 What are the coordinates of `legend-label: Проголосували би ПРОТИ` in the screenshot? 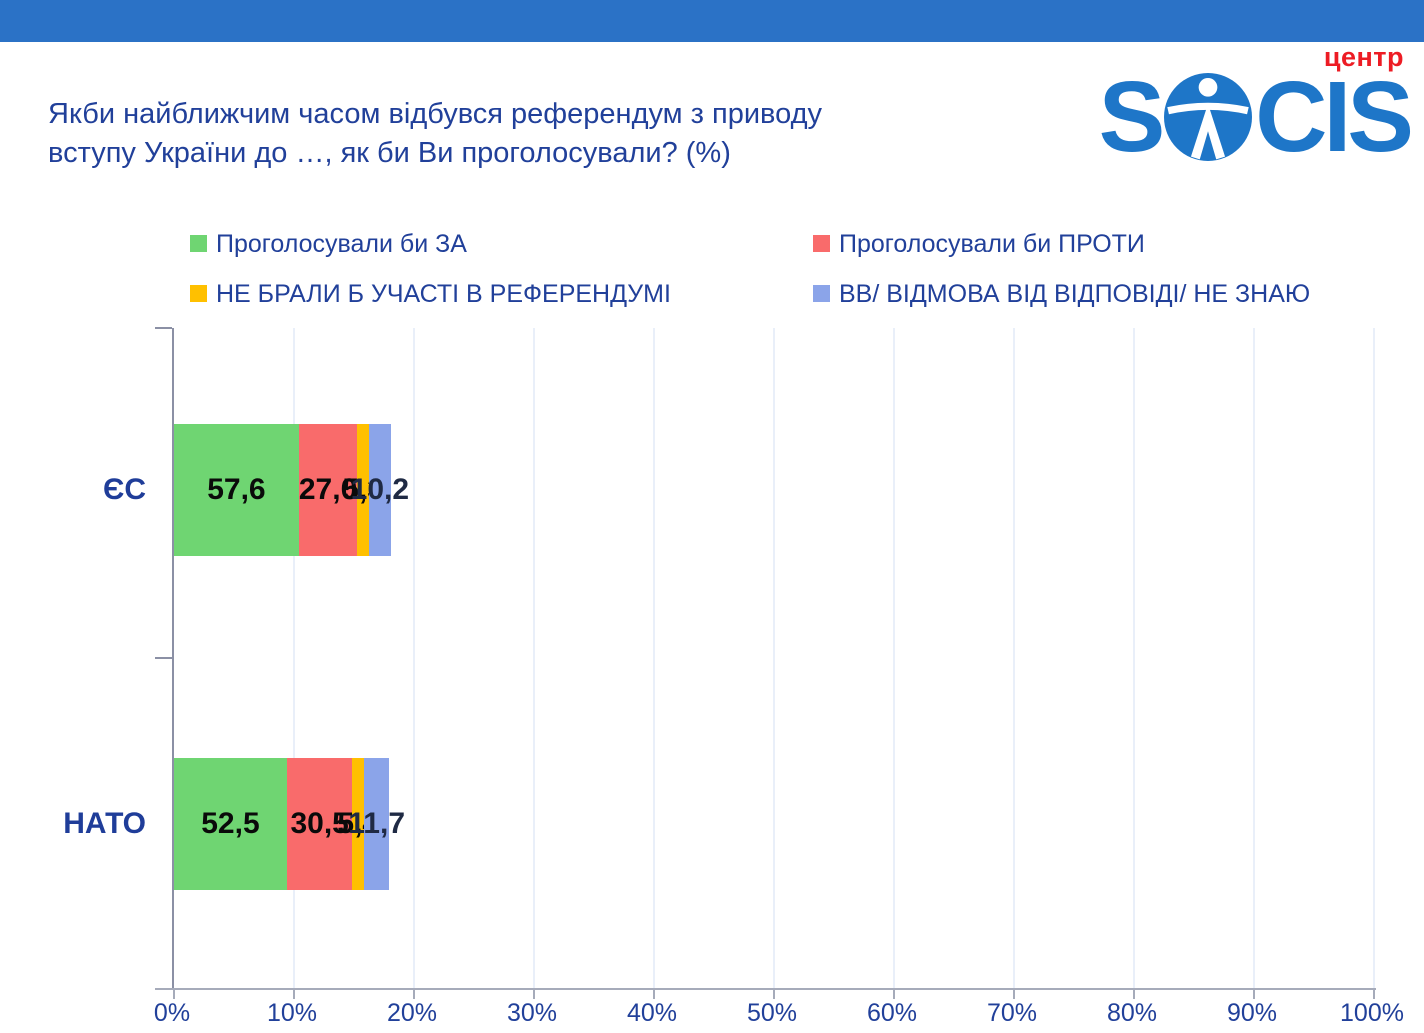 It's located at (992, 244).